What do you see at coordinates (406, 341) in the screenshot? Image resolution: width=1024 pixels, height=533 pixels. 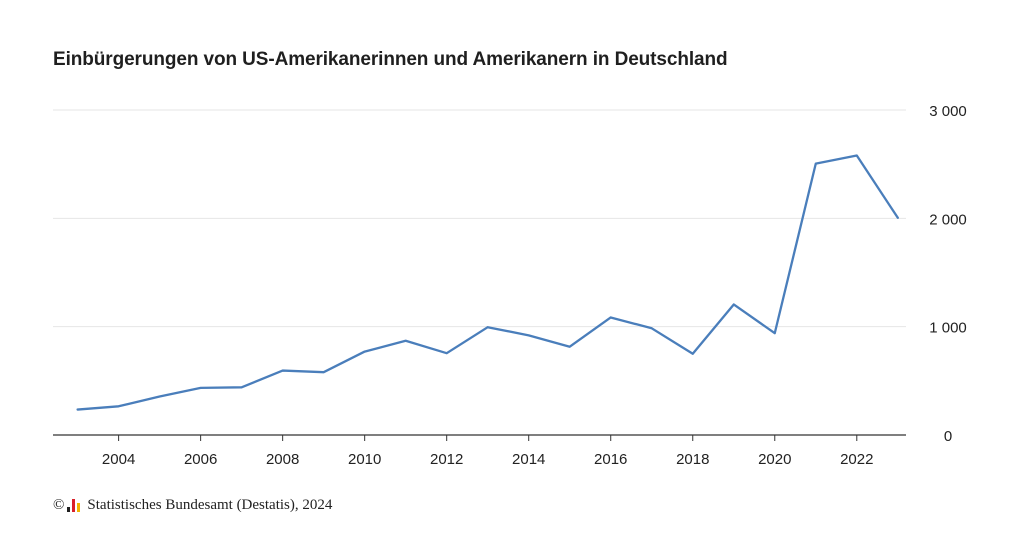 I see `data-point-2011` at bounding box center [406, 341].